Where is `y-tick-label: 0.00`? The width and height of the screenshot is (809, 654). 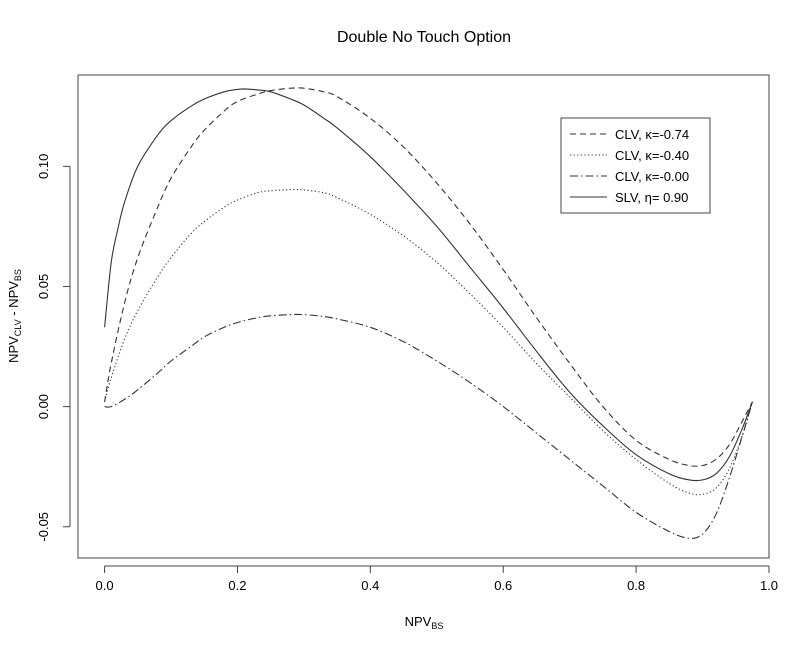
y-tick-label: 0.00 is located at coordinates (43, 406).